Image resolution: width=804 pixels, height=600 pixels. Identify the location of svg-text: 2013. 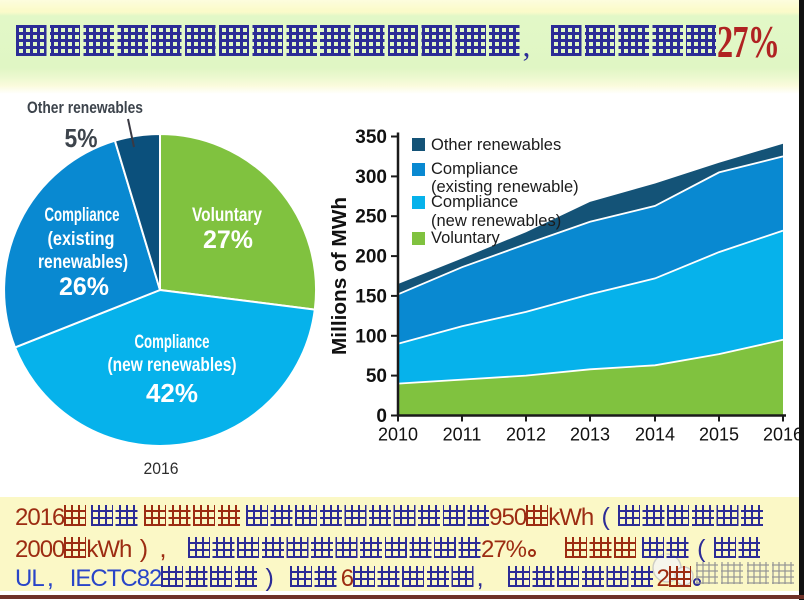
(590, 435).